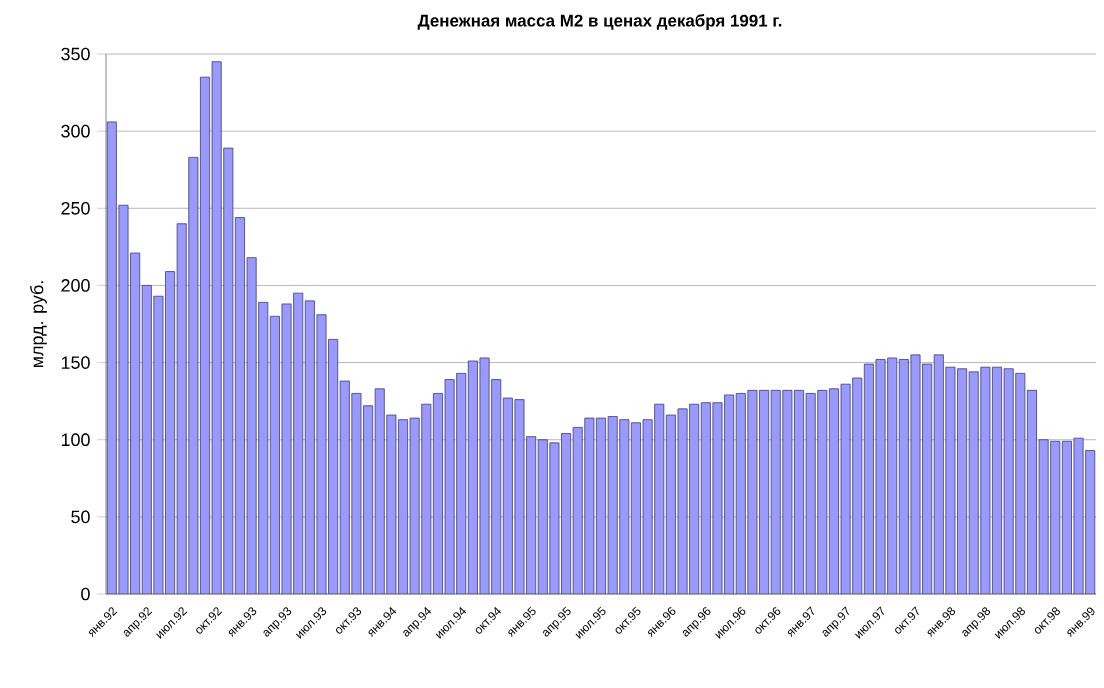 This screenshot has height=688, width=1104. Describe the element at coordinates (75, 54) in the screenshot. I see `y-tick-label: 350` at that location.